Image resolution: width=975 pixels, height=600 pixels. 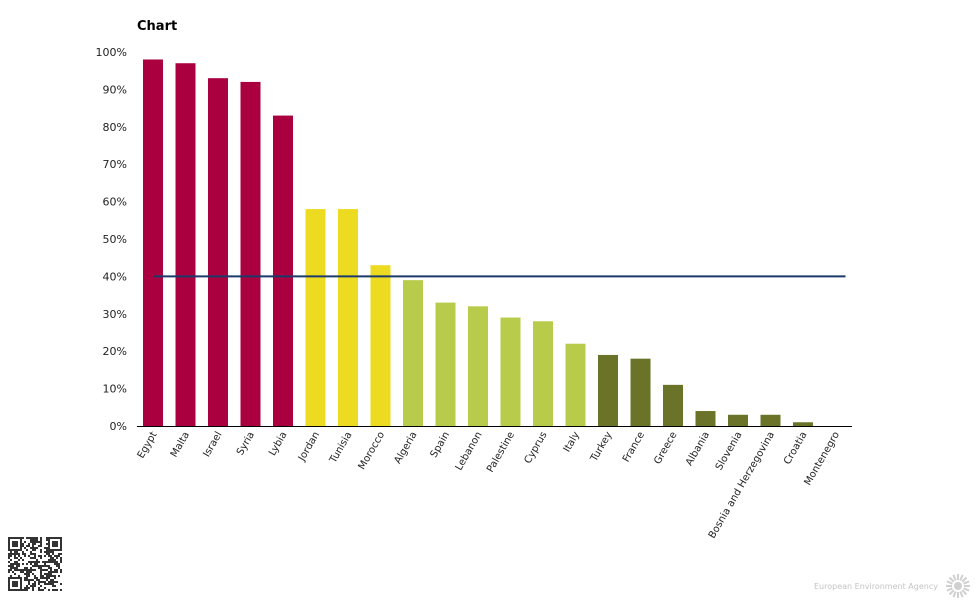 I want to click on bar-france, so click(x=640, y=392).